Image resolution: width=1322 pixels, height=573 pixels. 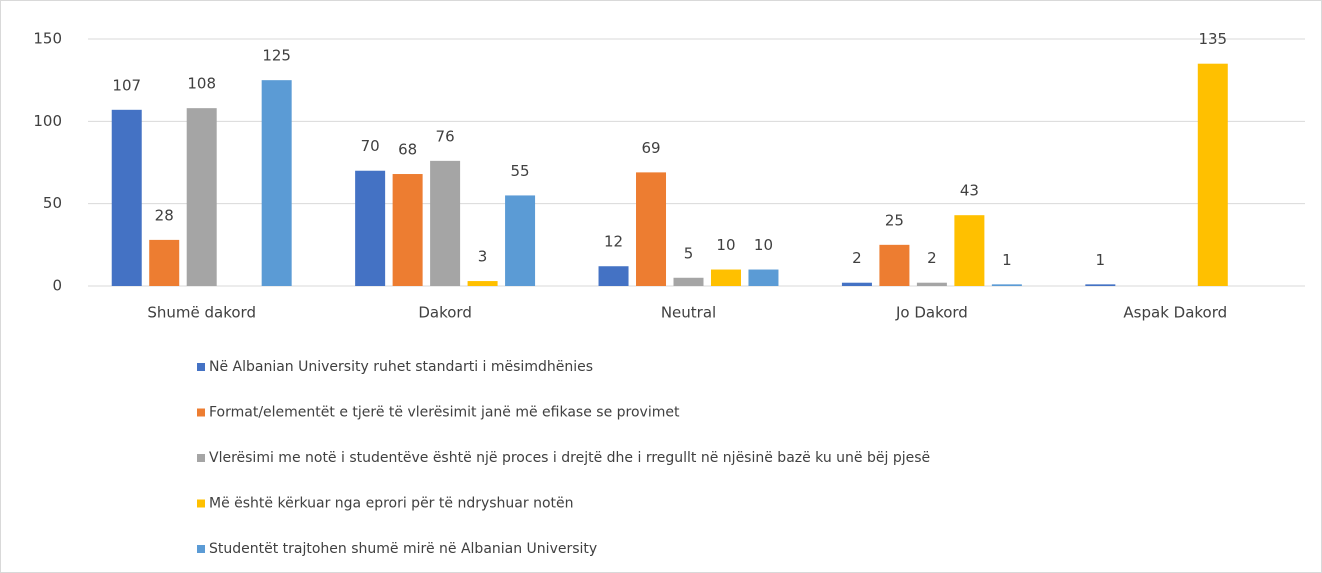 I want to click on data-label: 3, so click(x=483, y=257).